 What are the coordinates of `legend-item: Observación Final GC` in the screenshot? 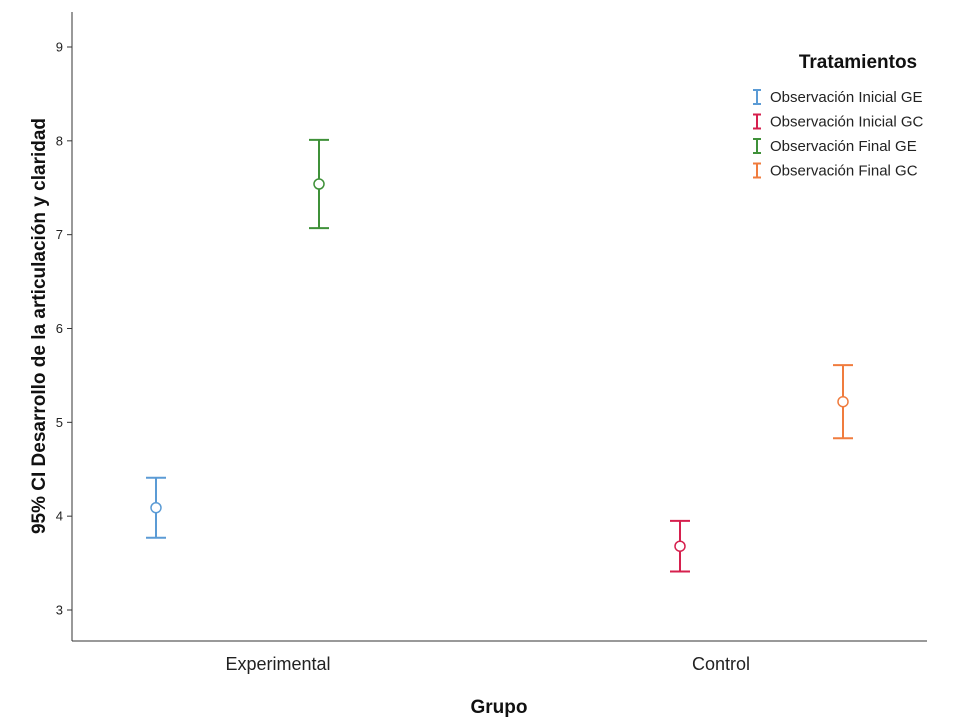 It's located at (835, 171).